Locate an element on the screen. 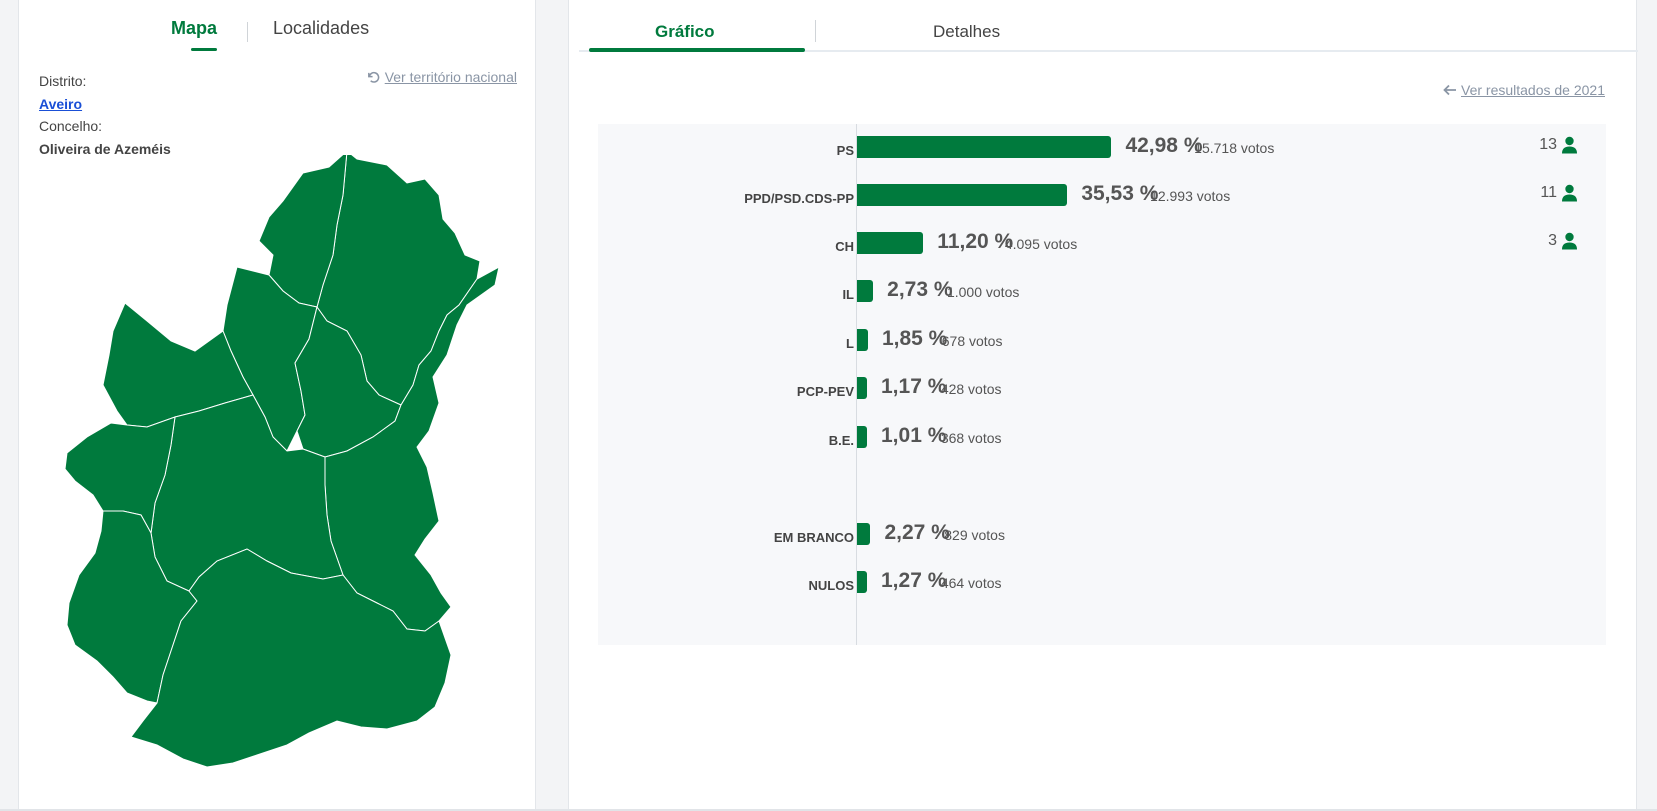  seats-count: 3 is located at coordinates (1563, 241).